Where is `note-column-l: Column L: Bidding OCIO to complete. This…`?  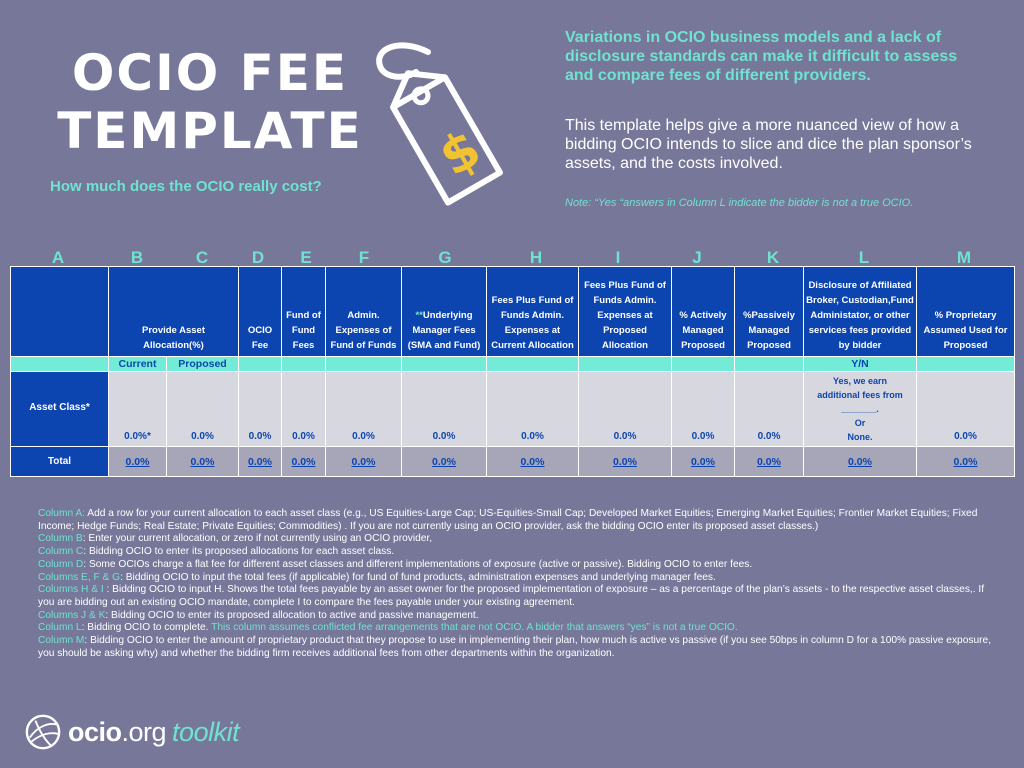
note-column-l: Column L: Bidding OCIO to complete. This… is located at coordinates (518, 628).